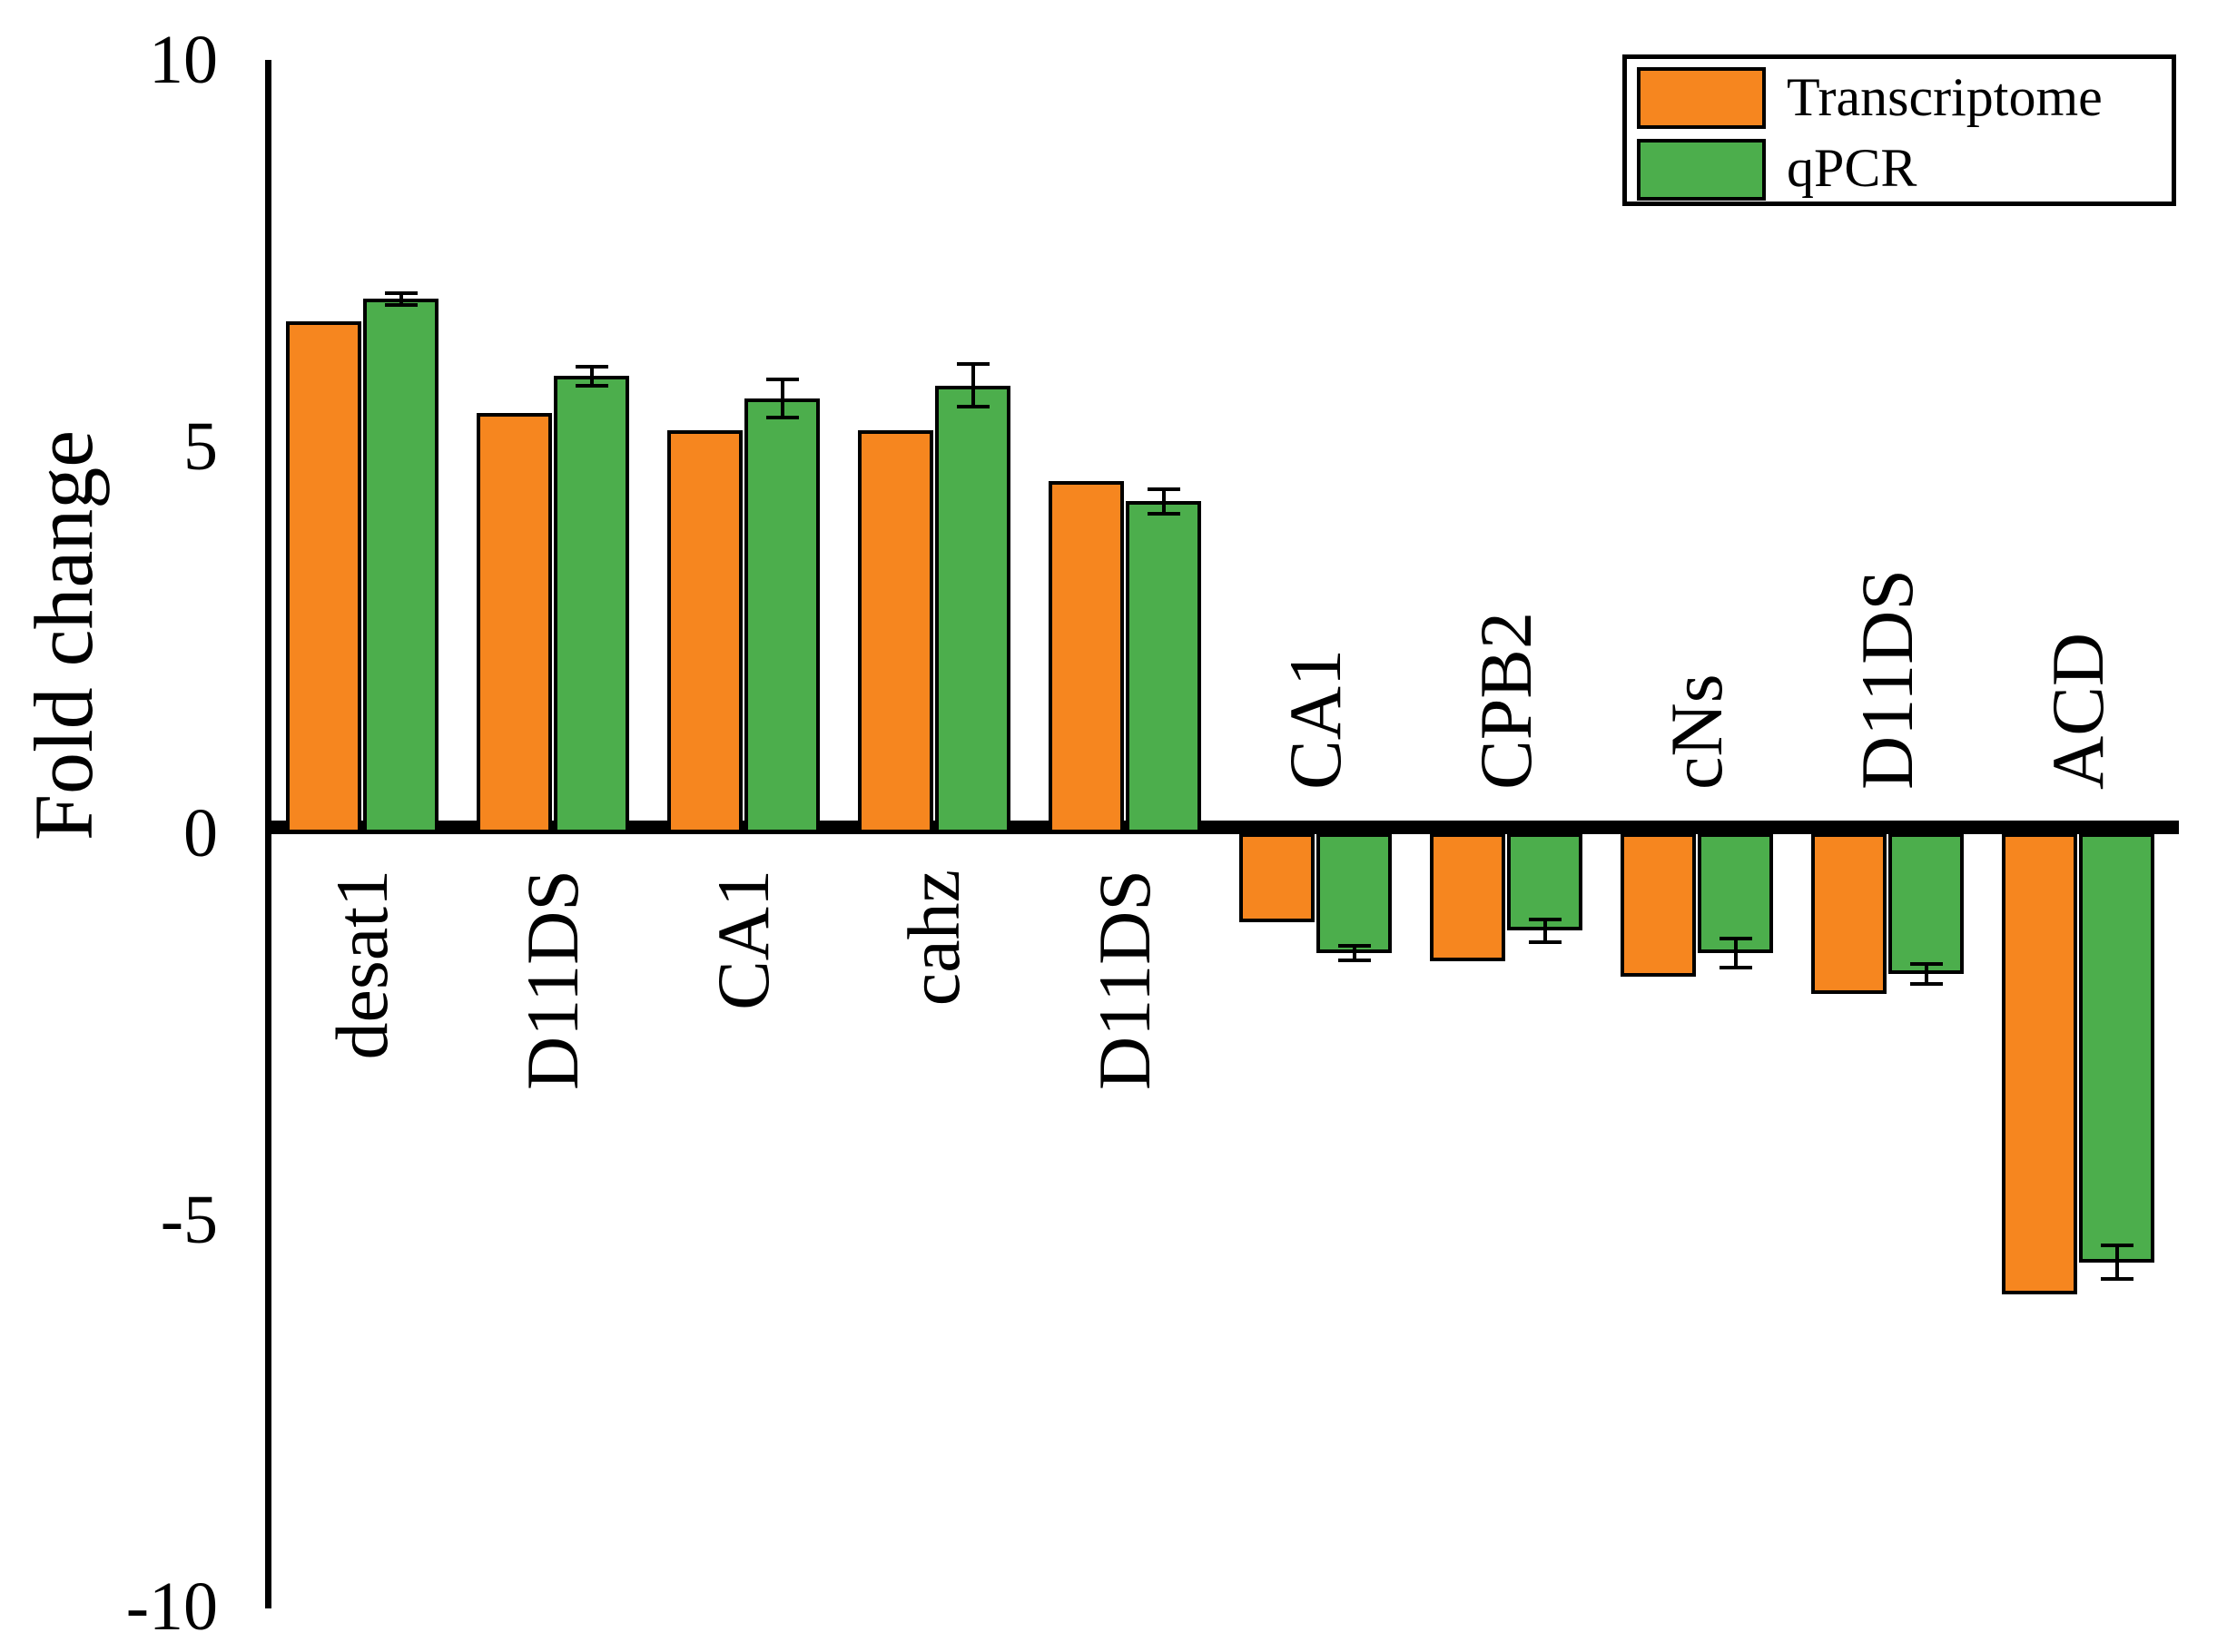 The image size is (2227, 1652). Describe the element at coordinates (1505, 701) in the screenshot. I see `category-label-CPB2: CPB2` at that location.